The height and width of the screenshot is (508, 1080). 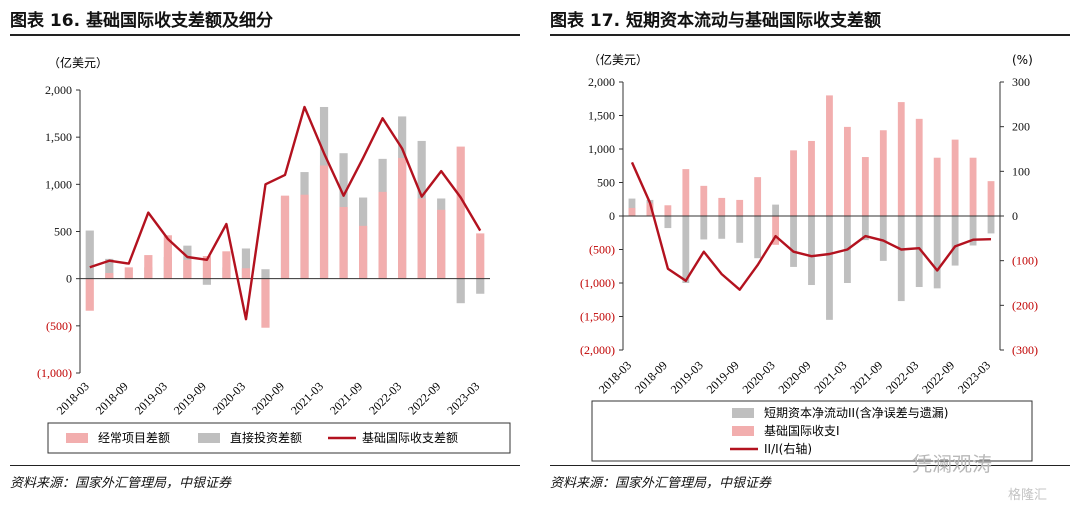 I want to click on right-footer-rule, so click(x=810, y=465).